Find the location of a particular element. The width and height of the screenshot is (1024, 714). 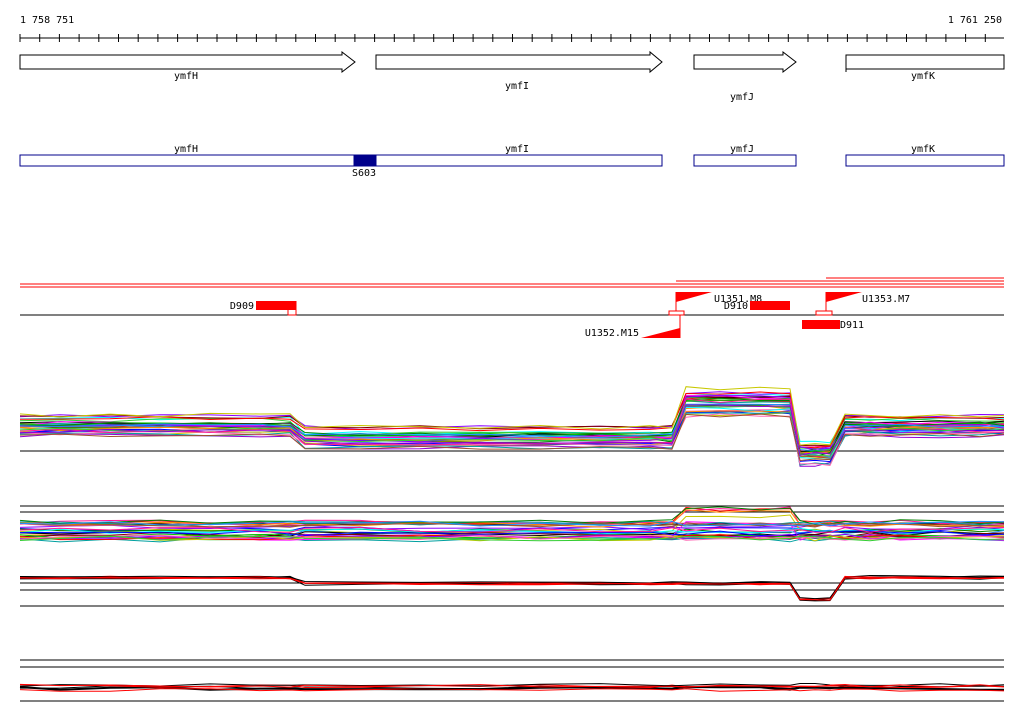

region-s603-label: S603 is located at coordinates (364, 173).